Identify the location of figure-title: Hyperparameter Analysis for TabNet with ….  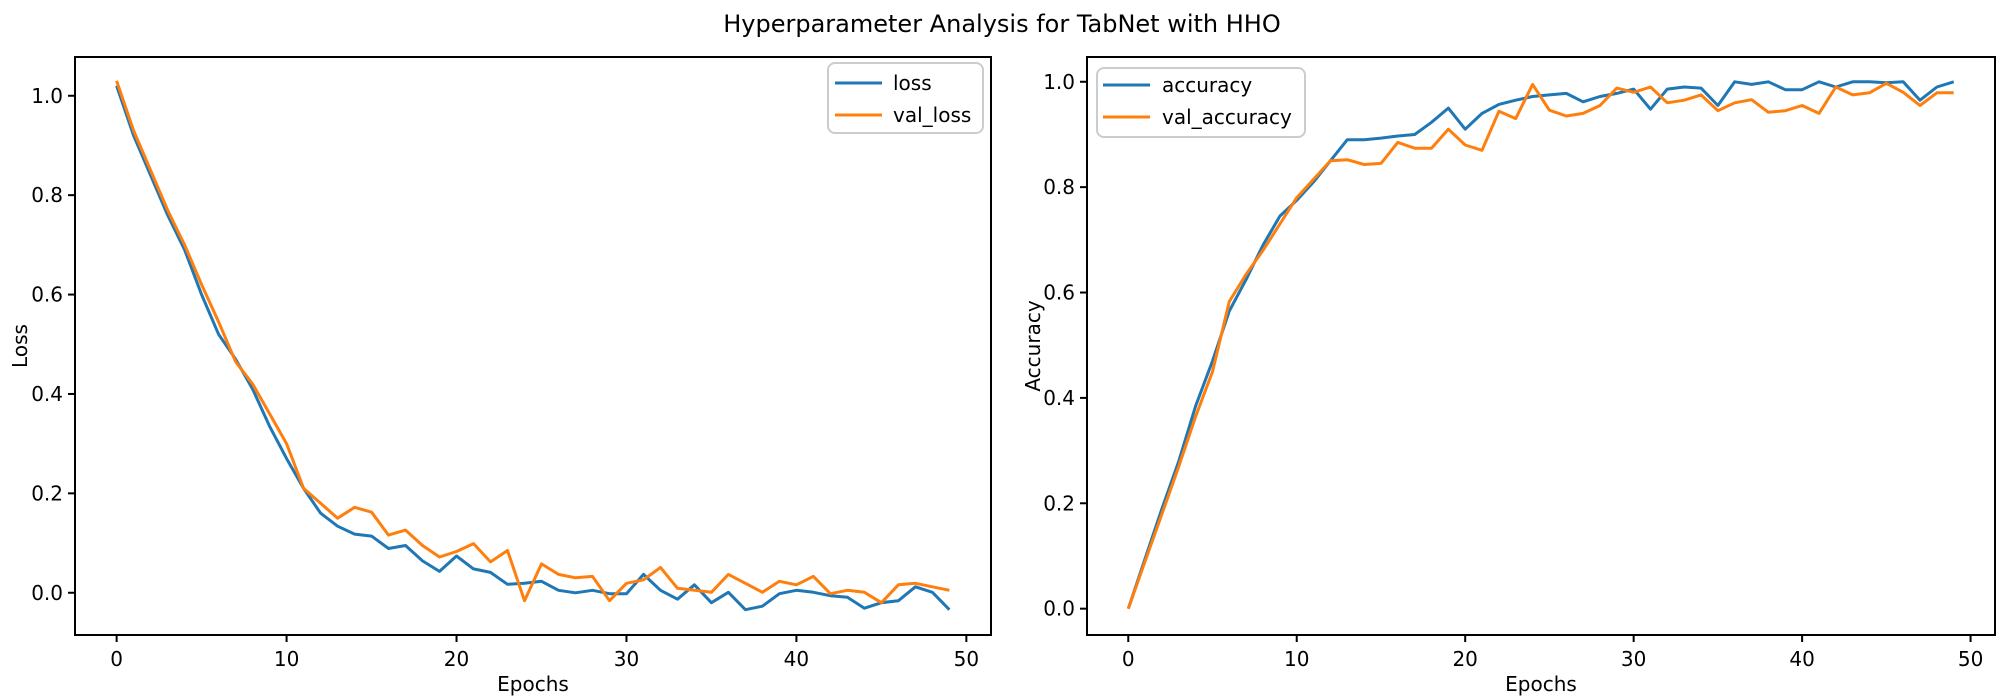
(1002, 24).